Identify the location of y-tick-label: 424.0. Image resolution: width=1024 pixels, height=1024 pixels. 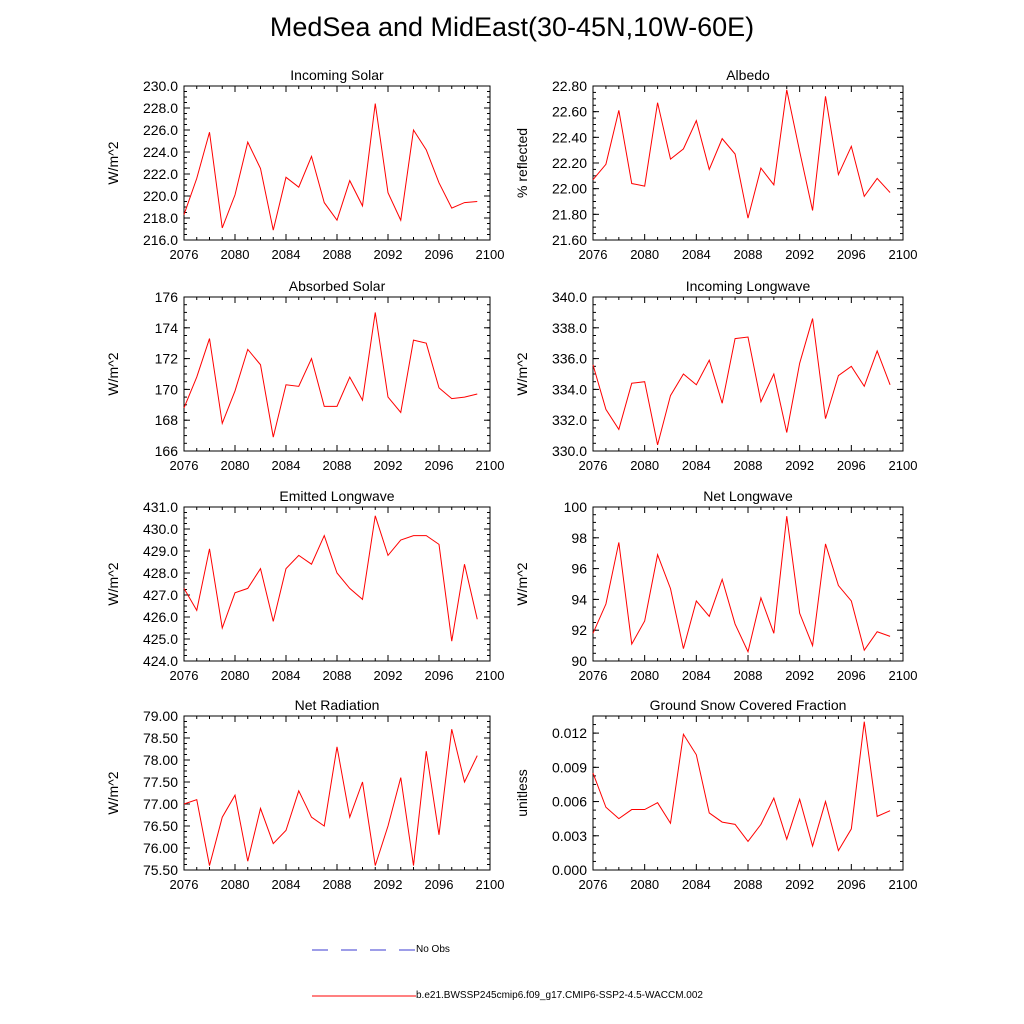
(160, 661).